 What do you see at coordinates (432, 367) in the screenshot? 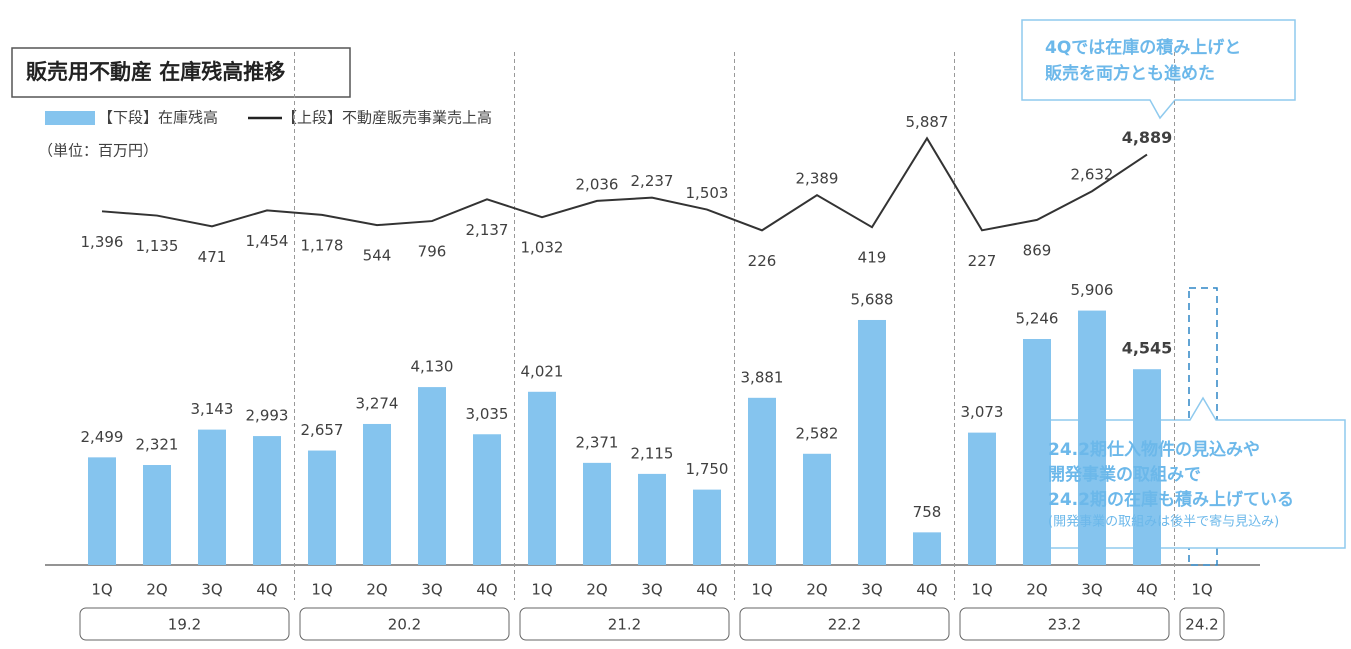
I see `bar-label: 4,130` at bounding box center [432, 367].